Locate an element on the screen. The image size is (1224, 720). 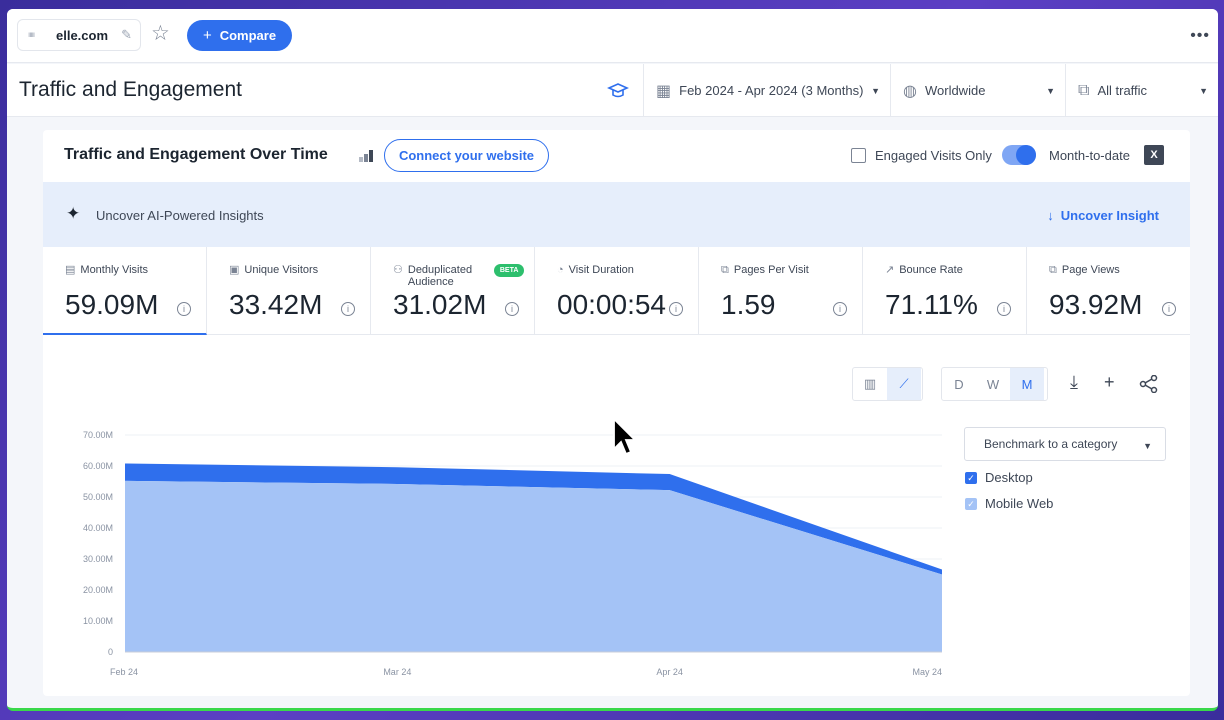
metric-value: 59.09M is located at coordinates (112, 304).